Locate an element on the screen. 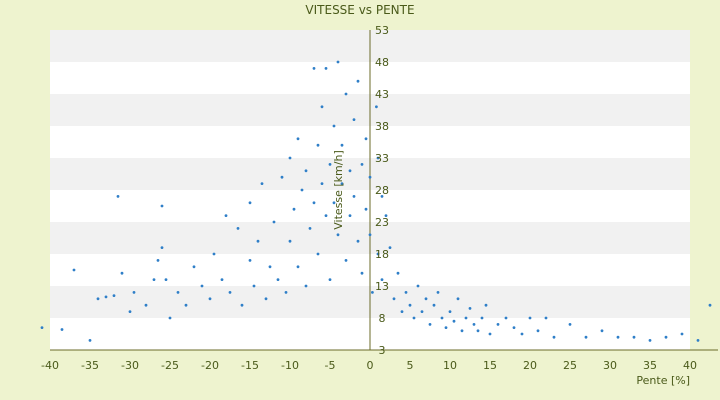 This screenshot has height=400, width=720. x-axis-label: Pente [%] is located at coordinates (663, 380).